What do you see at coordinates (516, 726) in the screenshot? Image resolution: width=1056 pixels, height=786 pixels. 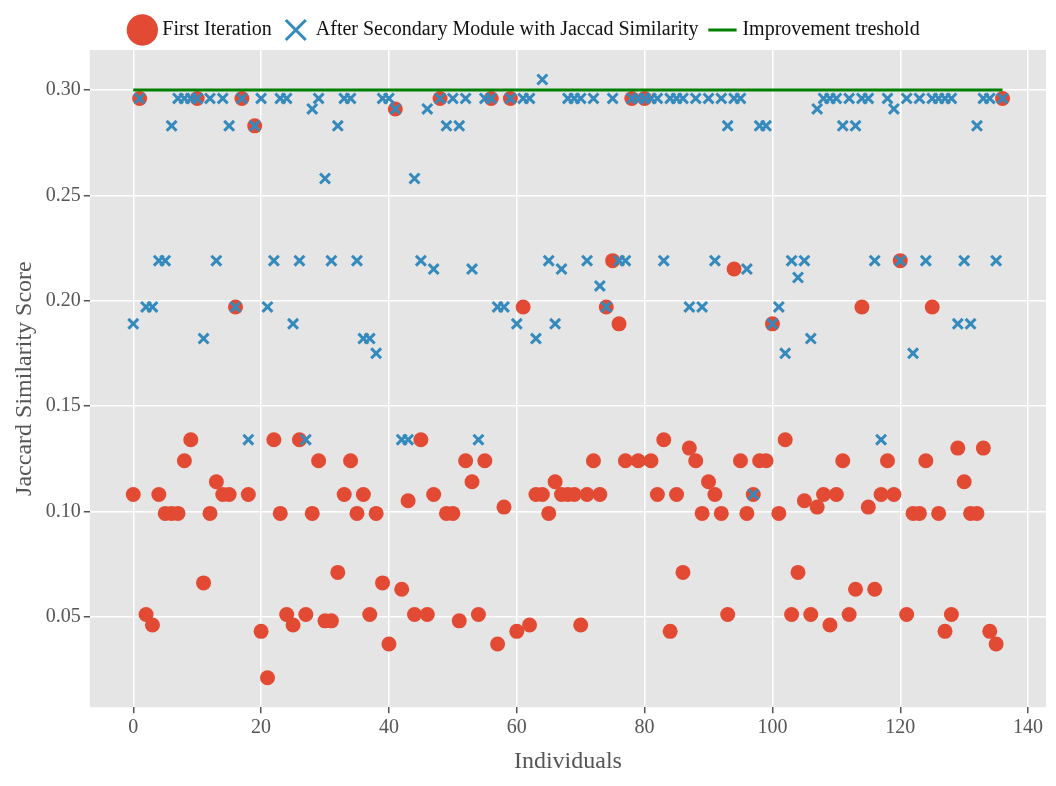 I see `x-tick-label: 60` at bounding box center [516, 726].